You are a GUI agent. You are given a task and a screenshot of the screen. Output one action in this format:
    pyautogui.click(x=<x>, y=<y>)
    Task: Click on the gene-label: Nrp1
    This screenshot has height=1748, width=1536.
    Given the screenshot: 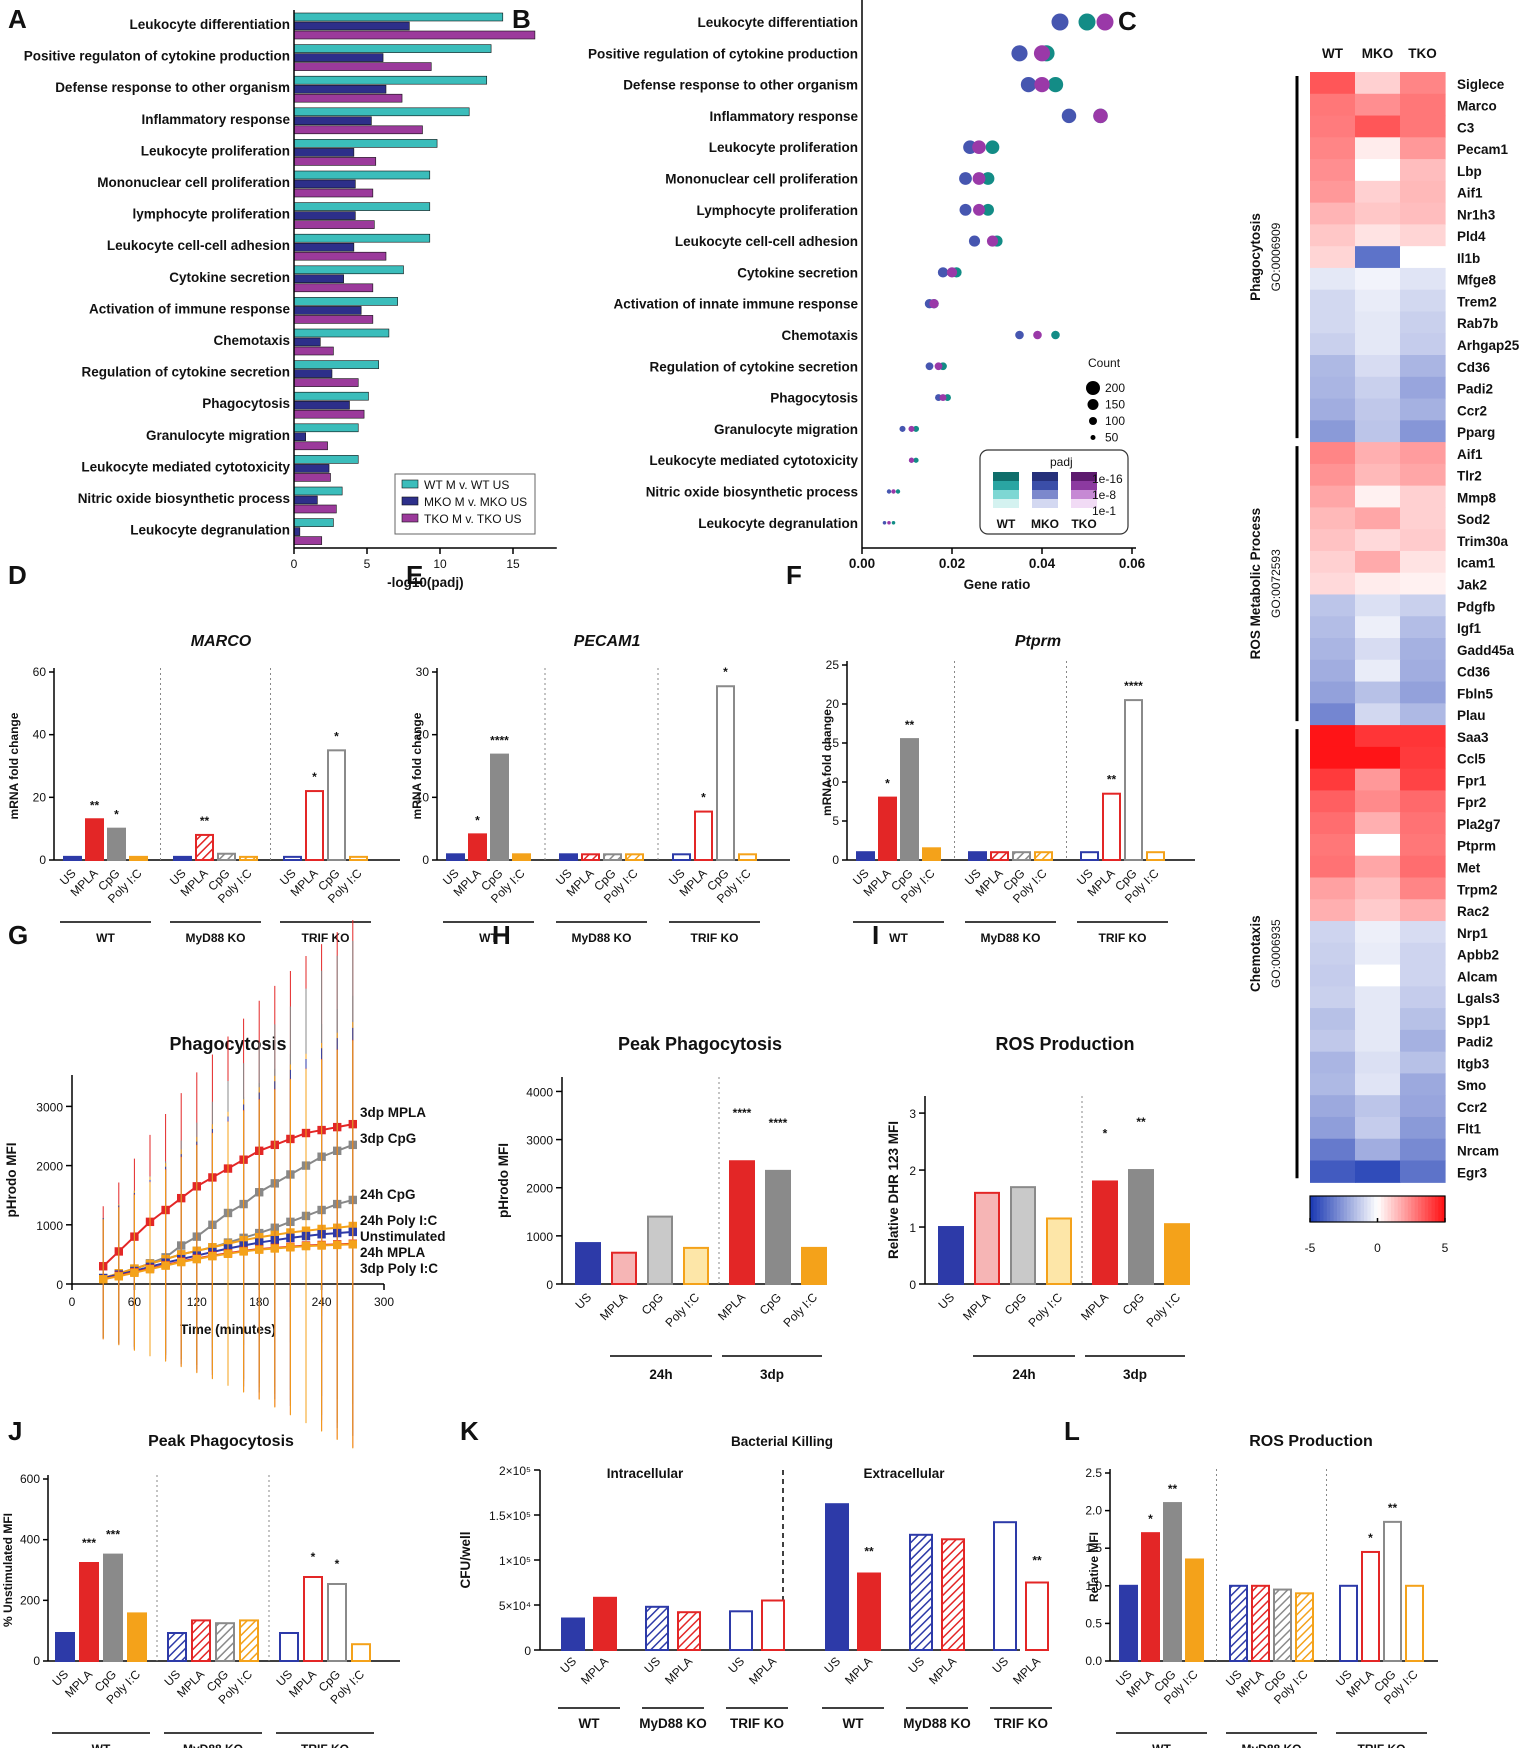 What is the action you would take?
    pyautogui.click(x=1472, y=933)
    